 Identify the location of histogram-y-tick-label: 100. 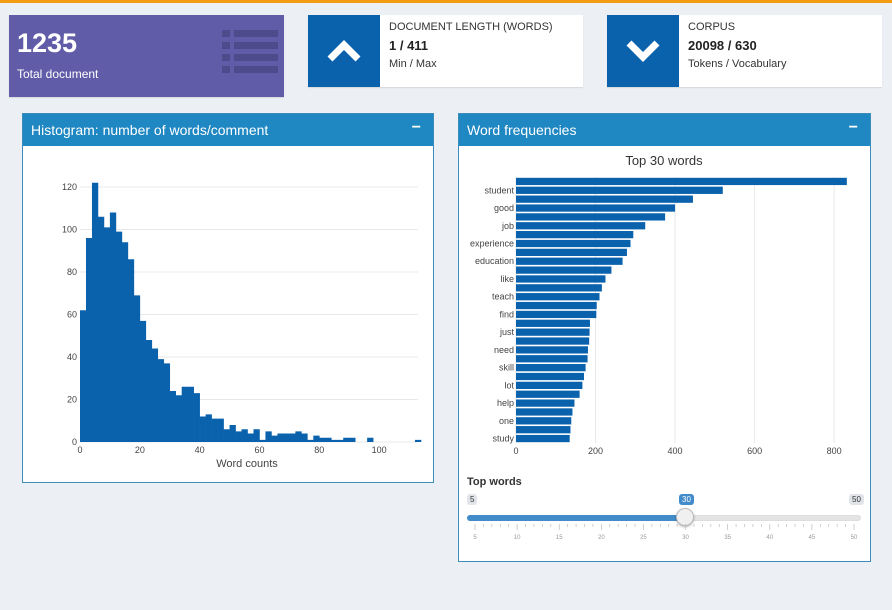
(69, 230).